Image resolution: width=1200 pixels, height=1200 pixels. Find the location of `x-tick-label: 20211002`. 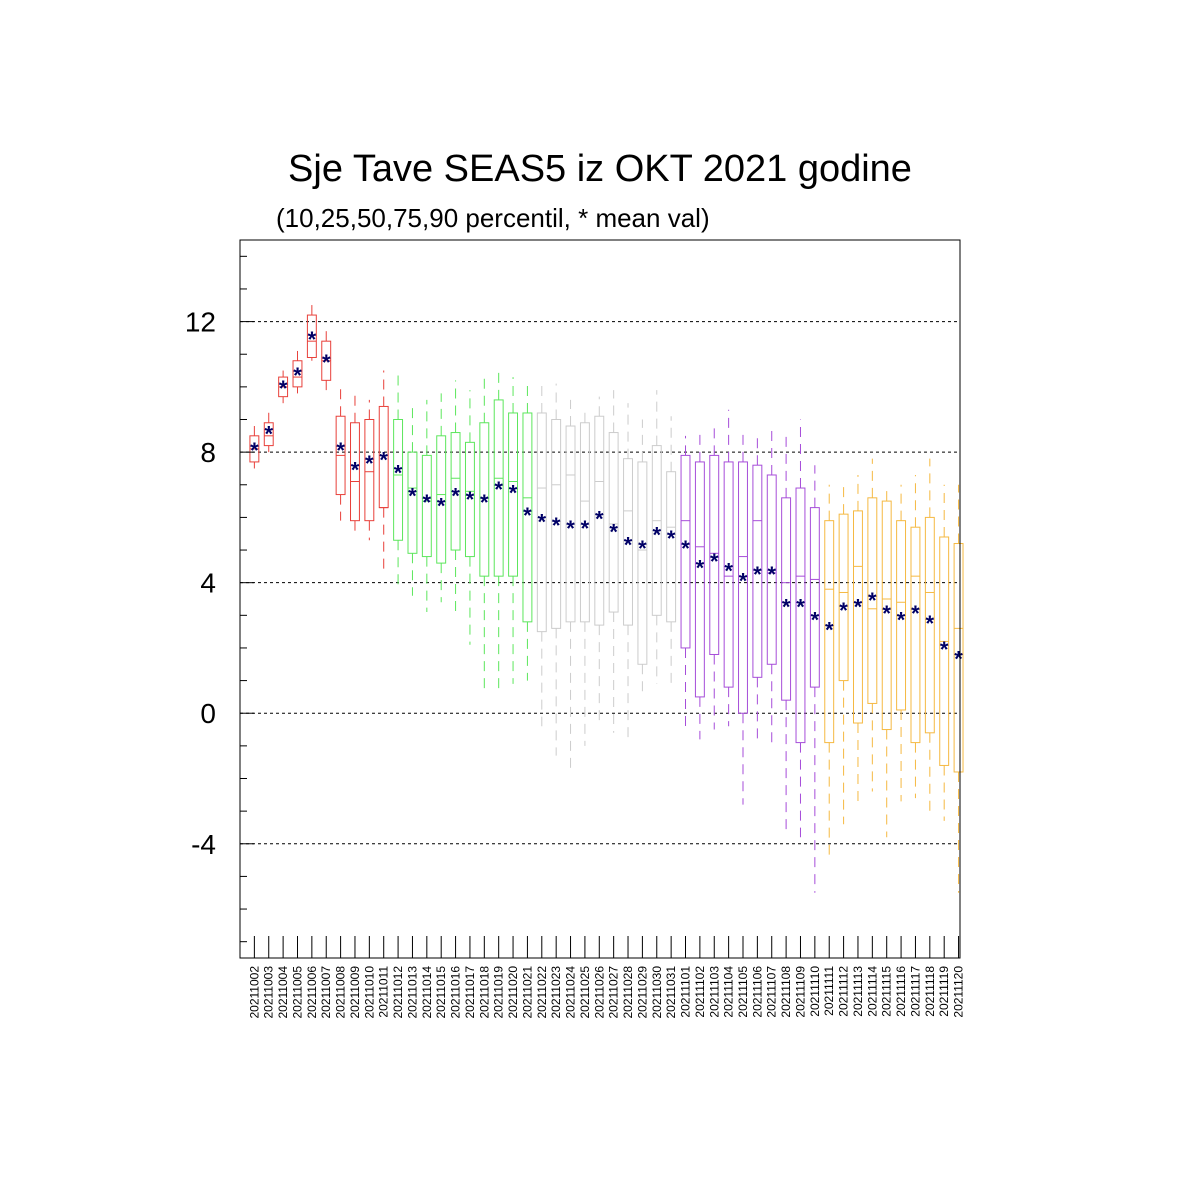

x-tick-label: 20211002 is located at coordinates (254, 992).